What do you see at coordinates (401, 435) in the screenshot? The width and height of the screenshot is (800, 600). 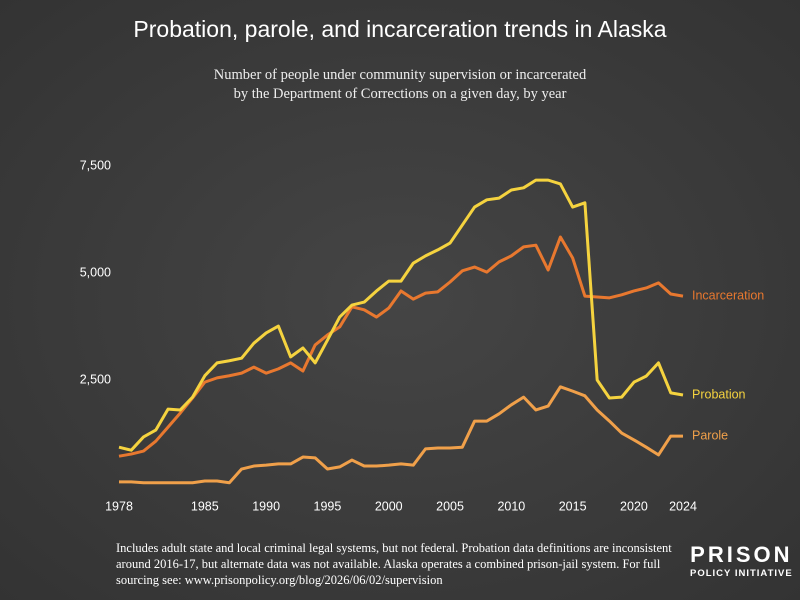 I see `series-line` at bounding box center [401, 435].